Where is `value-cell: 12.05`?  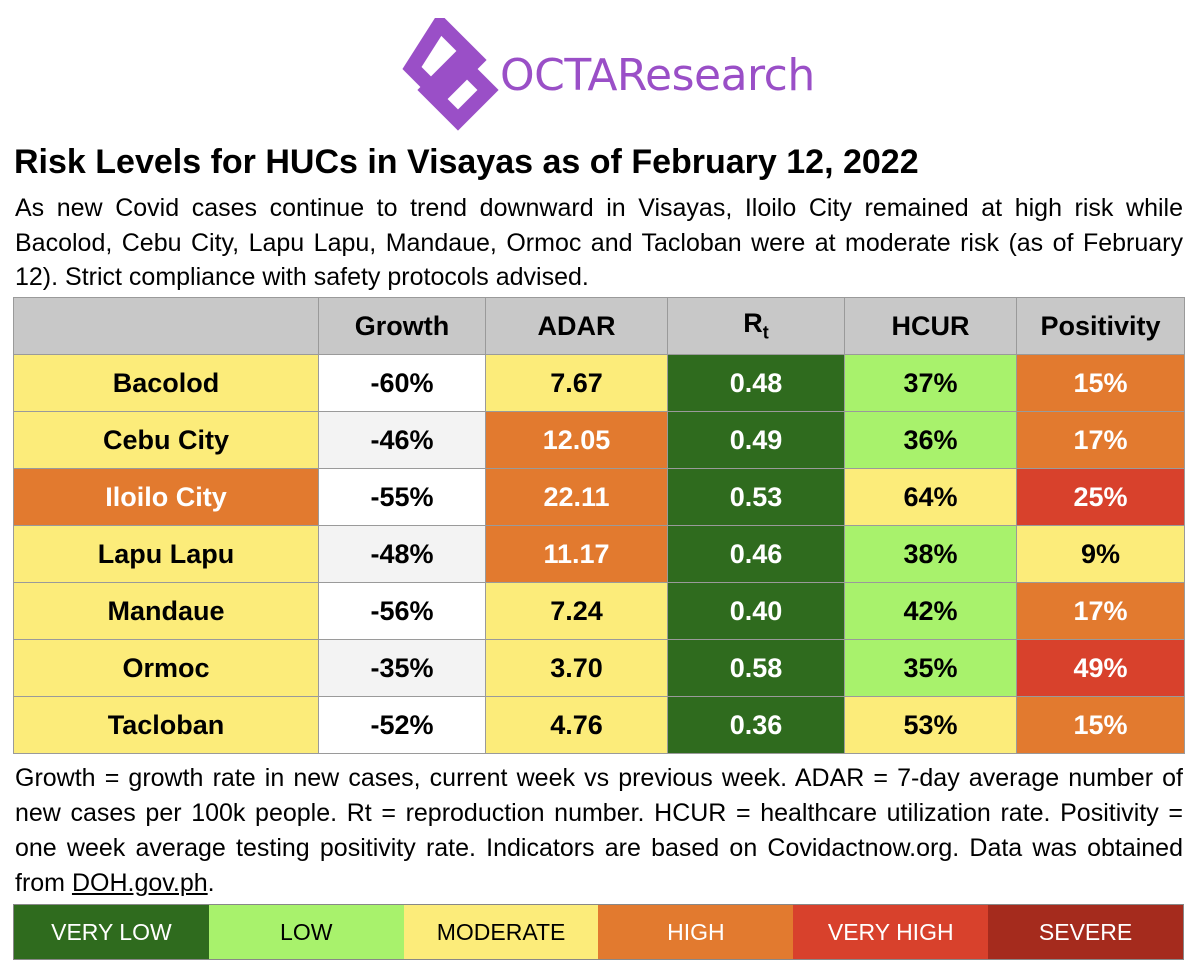 value-cell: 12.05 is located at coordinates (576, 440).